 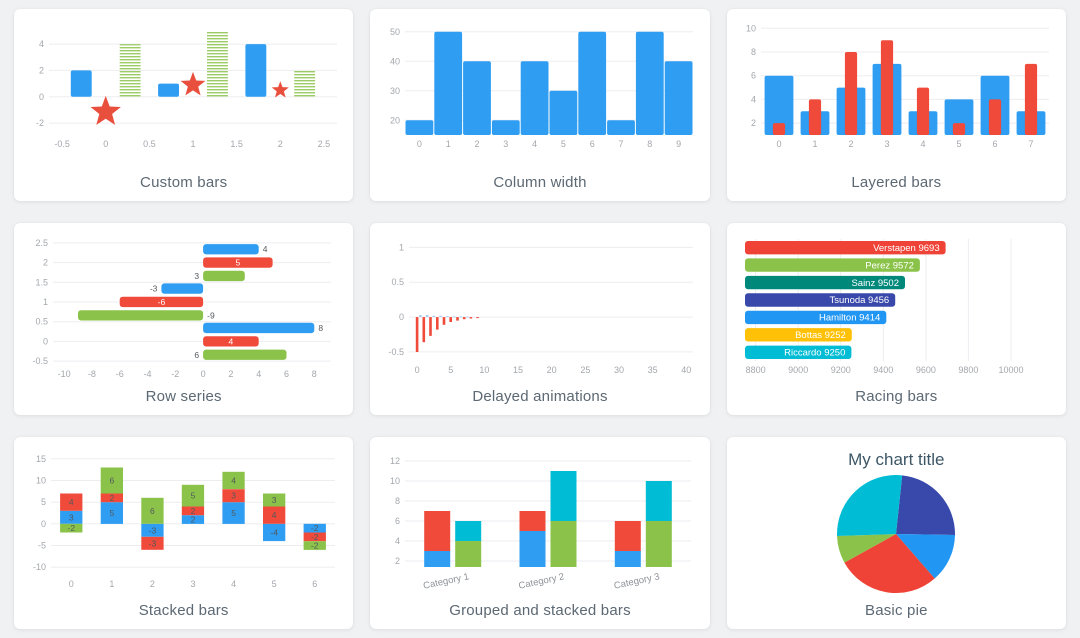 I want to click on svg-text: Category 2, so click(x=542, y=581).